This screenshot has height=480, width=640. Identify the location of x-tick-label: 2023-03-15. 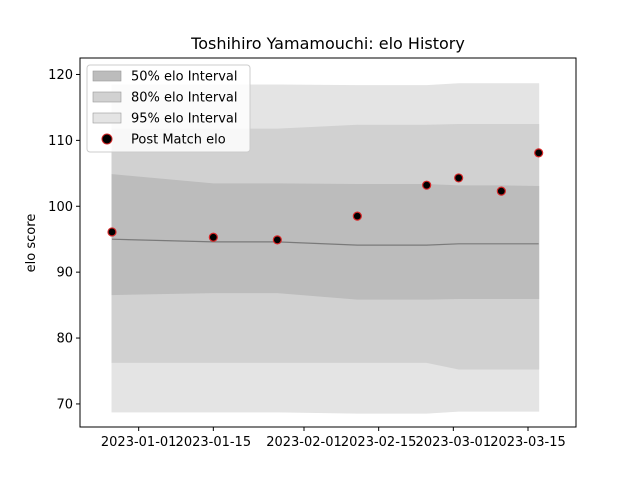
(528, 442).